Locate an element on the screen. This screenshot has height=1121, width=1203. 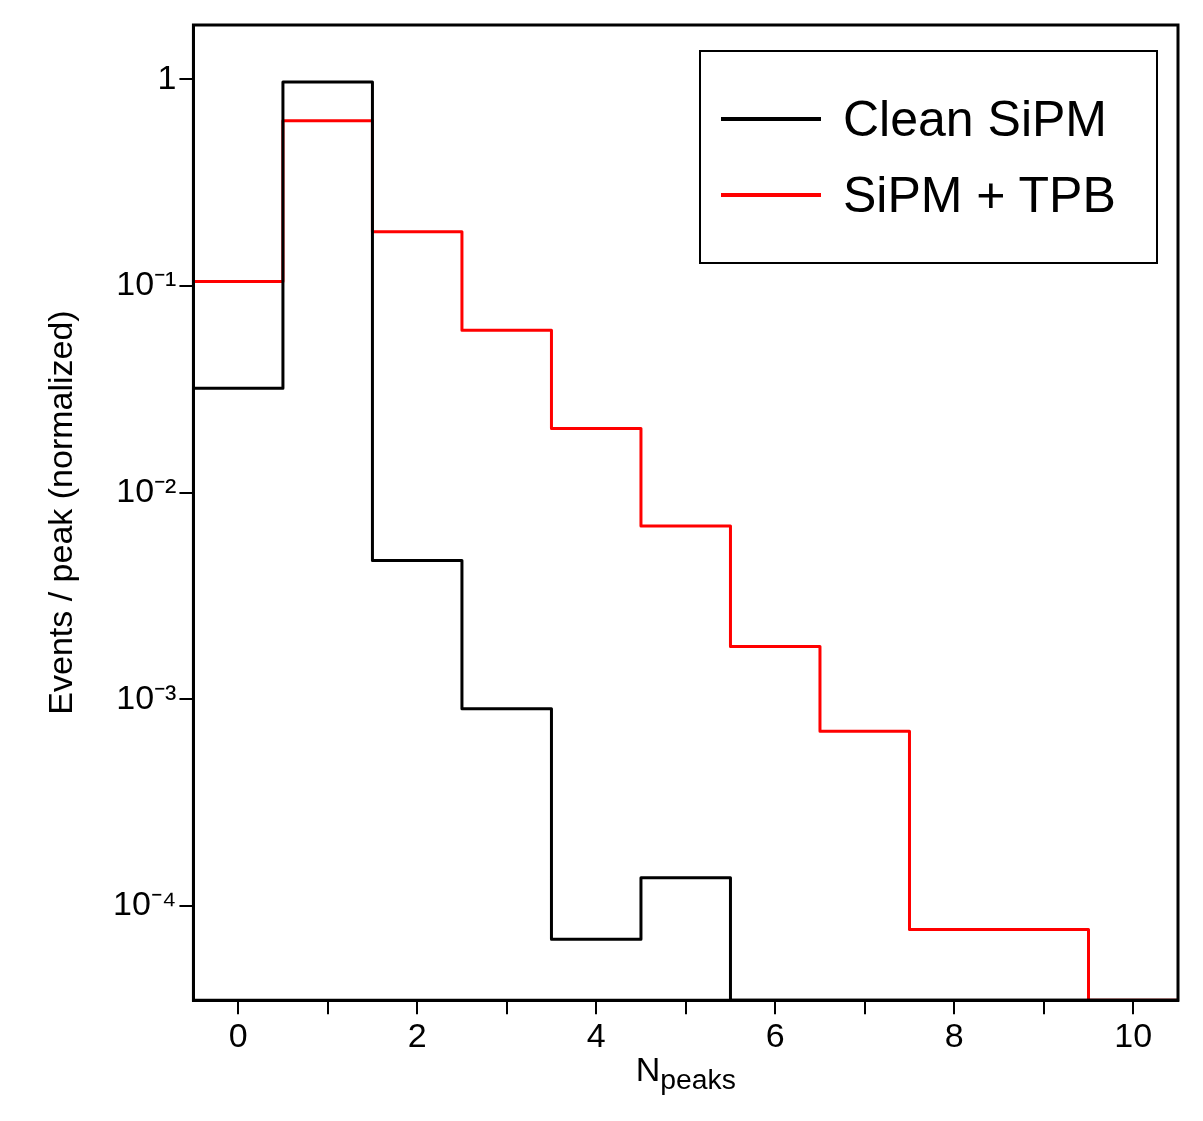
x-tick-label: 10 is located at coordinates (1133, 1034).